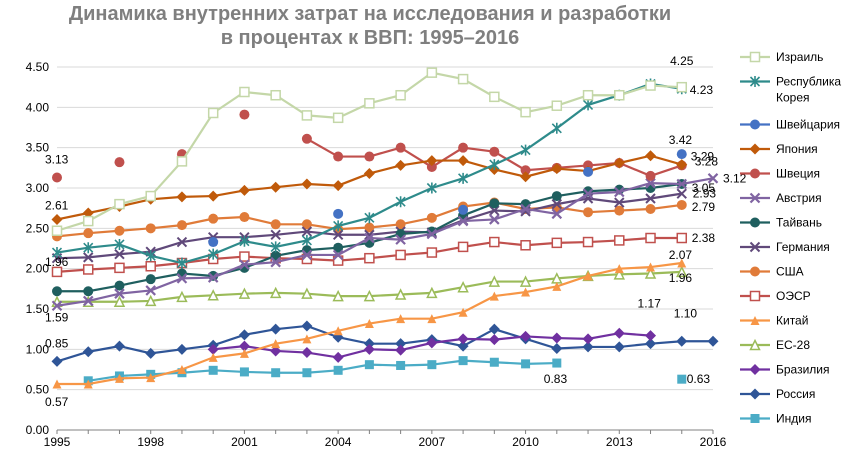 This screenshot has height=456, width=866. What do you see at coordinates (57, 318) in the screenshot?
I see `data-label: 1.59` at bounding box center [57, 318].